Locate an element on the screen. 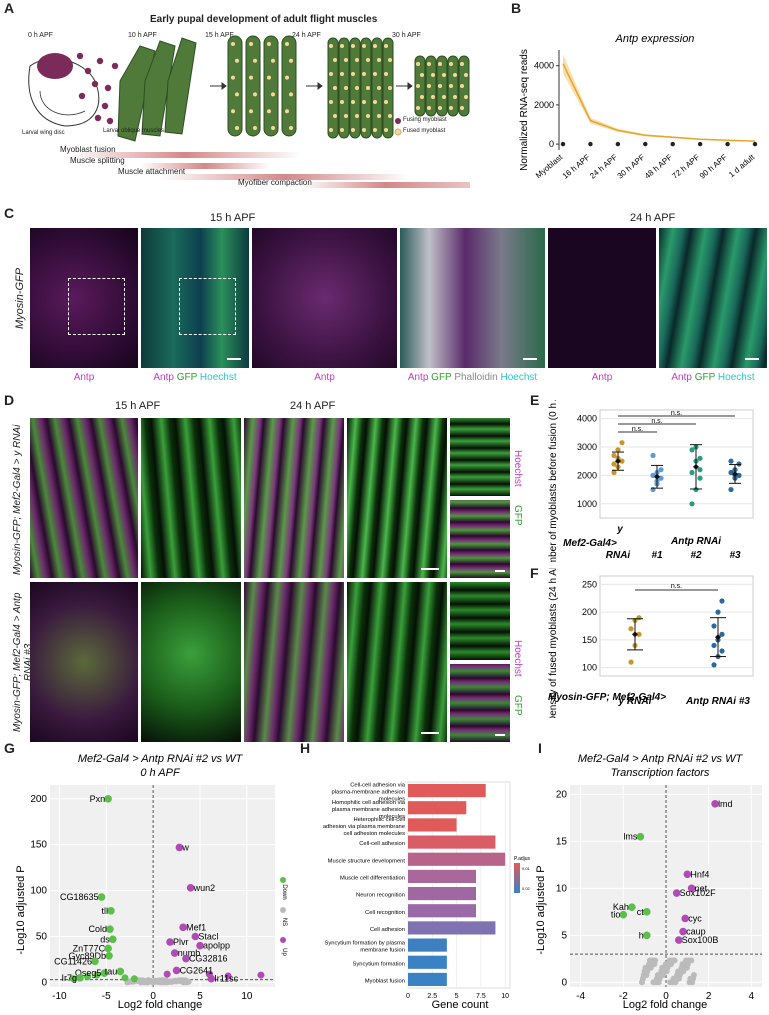 This screenshot has width=769, height=1015. h-category-label: plasma membrane adhesion is located at coordinates (368, 810).